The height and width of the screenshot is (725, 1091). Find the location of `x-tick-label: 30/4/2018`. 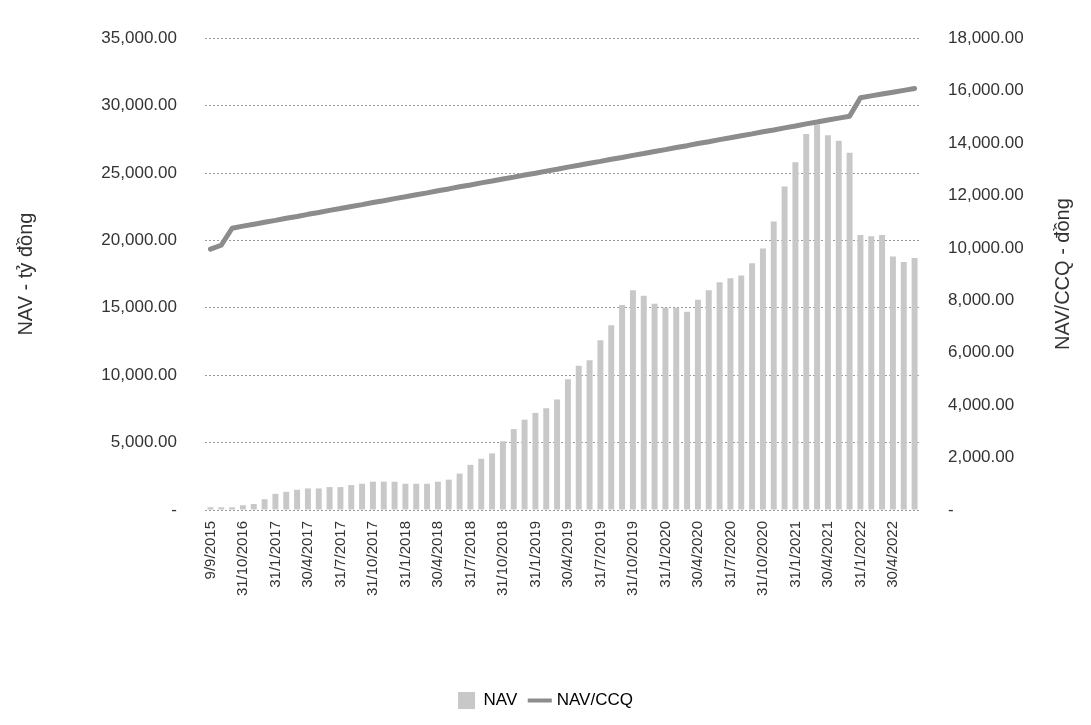

x-tick-label: 30/4/2018 is located at coordinates (437, 554).